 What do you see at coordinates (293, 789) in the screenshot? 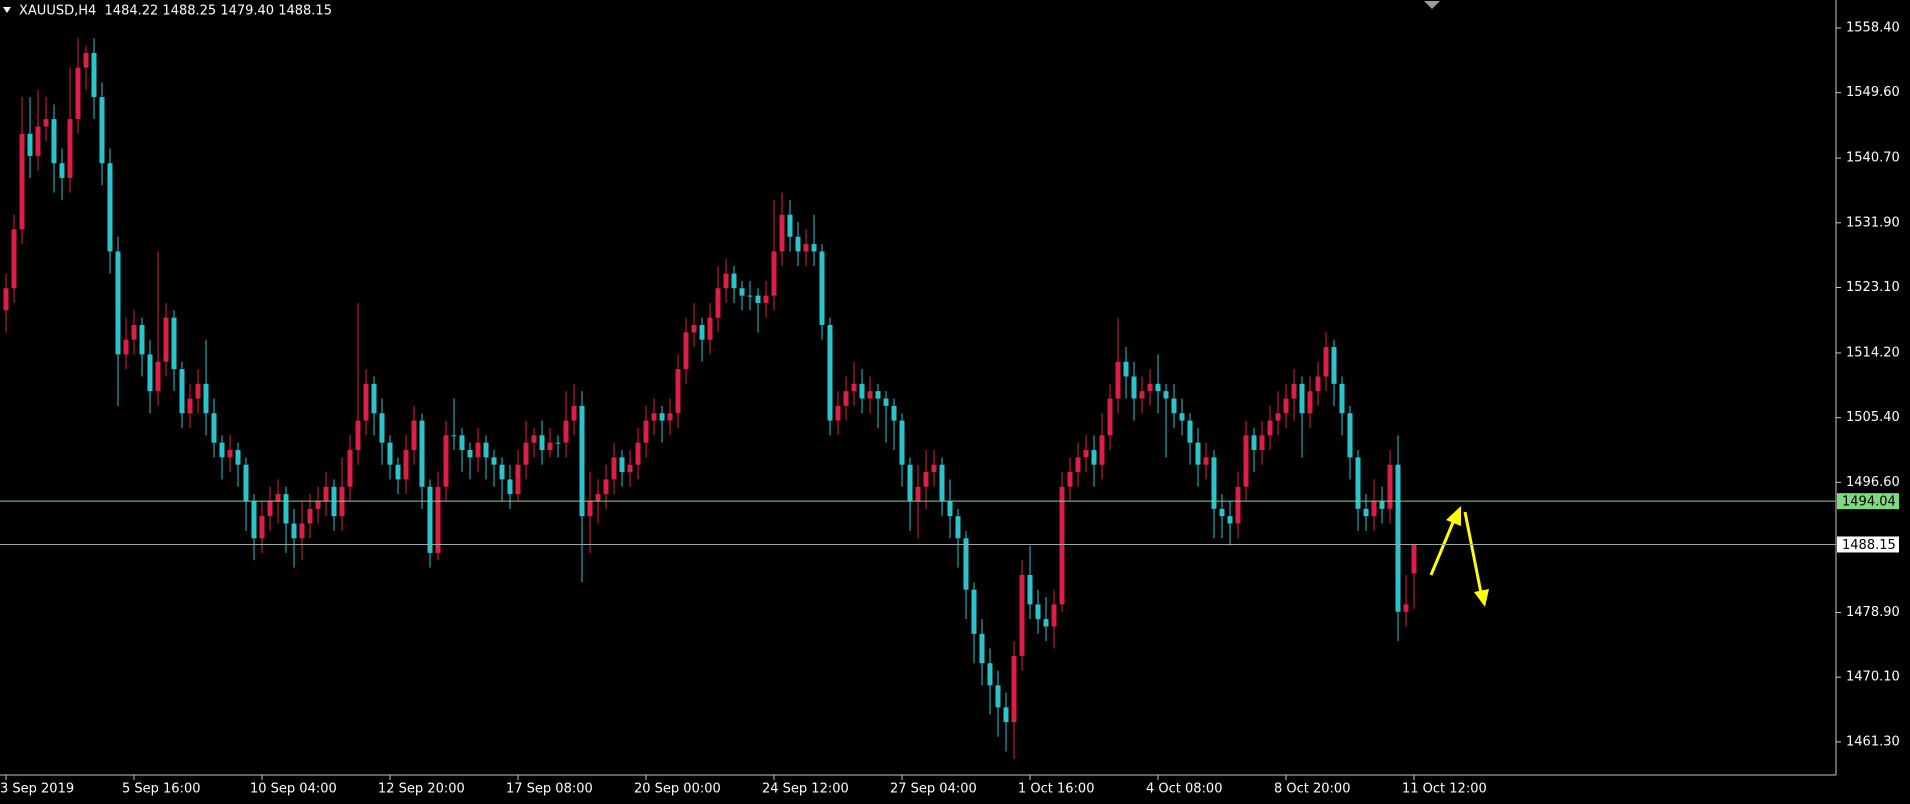
I see `x-tick-label: 10 Sep 04:00` at bounding box center [293, 789].